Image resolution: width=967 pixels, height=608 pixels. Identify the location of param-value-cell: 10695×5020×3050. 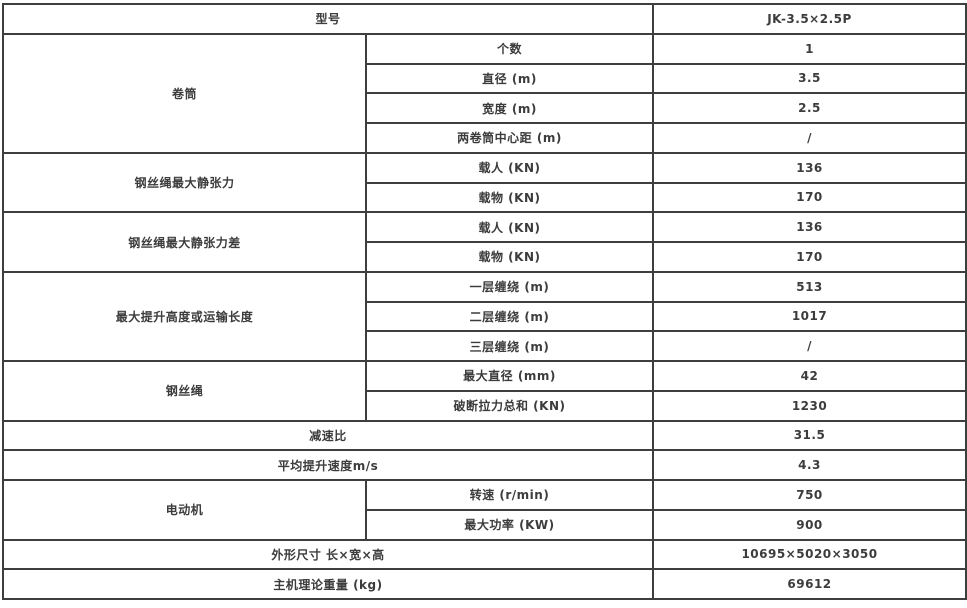
(809, 554).